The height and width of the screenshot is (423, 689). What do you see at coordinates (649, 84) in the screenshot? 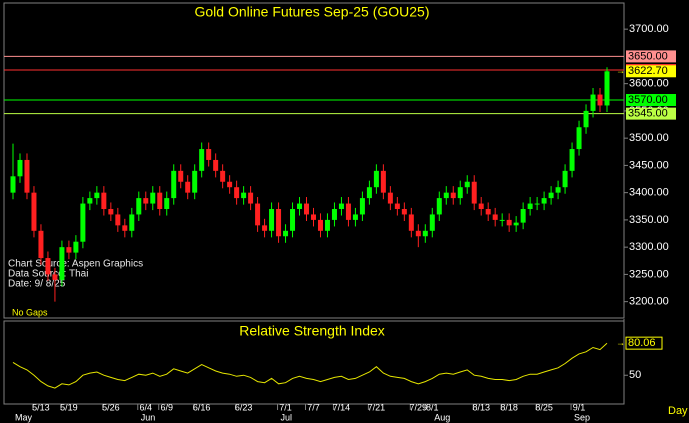
I see `y-tick-label: 3600.00` at bounding box center [649, 84].